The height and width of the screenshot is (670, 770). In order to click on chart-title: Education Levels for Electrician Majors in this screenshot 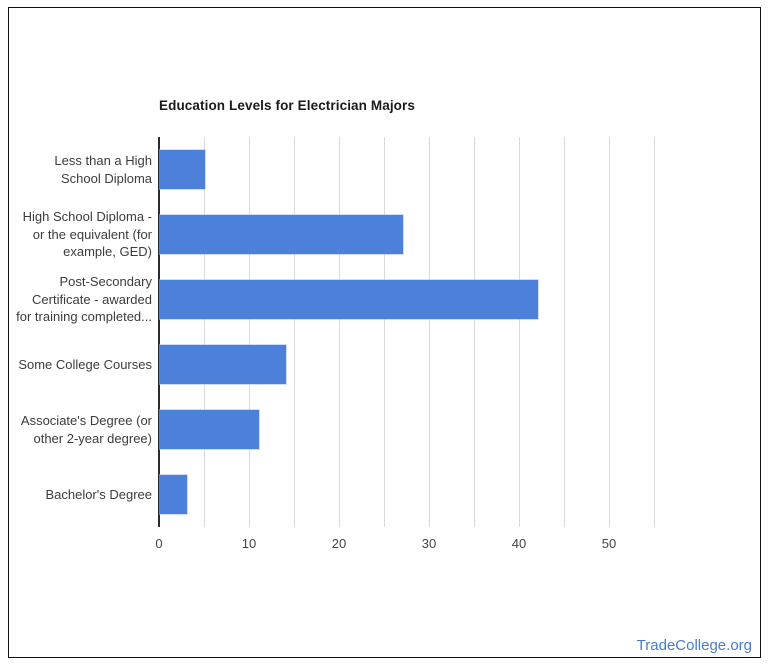, I will do `click(287, 105)`.